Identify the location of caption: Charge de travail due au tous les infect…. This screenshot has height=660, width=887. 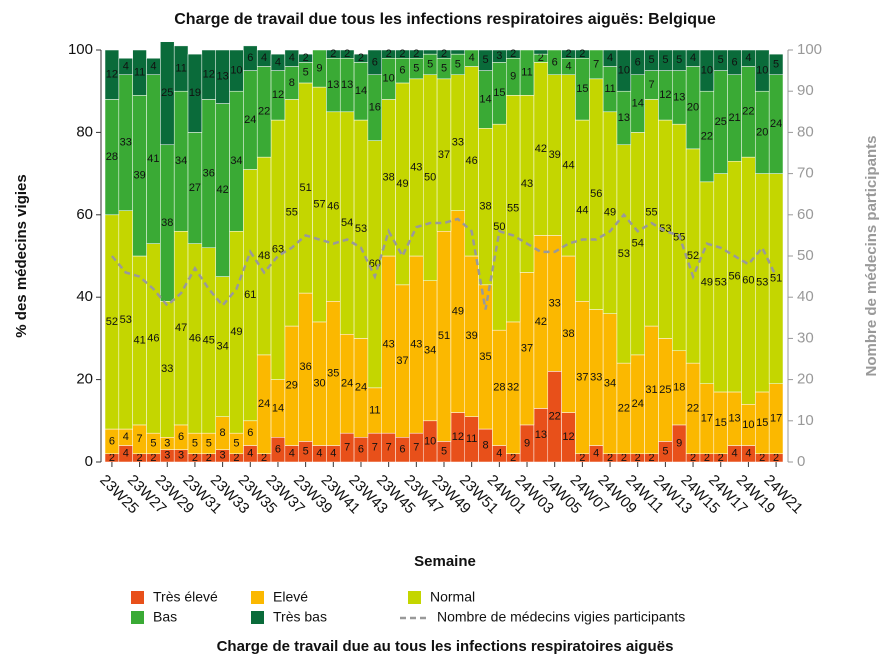
(445, 646).